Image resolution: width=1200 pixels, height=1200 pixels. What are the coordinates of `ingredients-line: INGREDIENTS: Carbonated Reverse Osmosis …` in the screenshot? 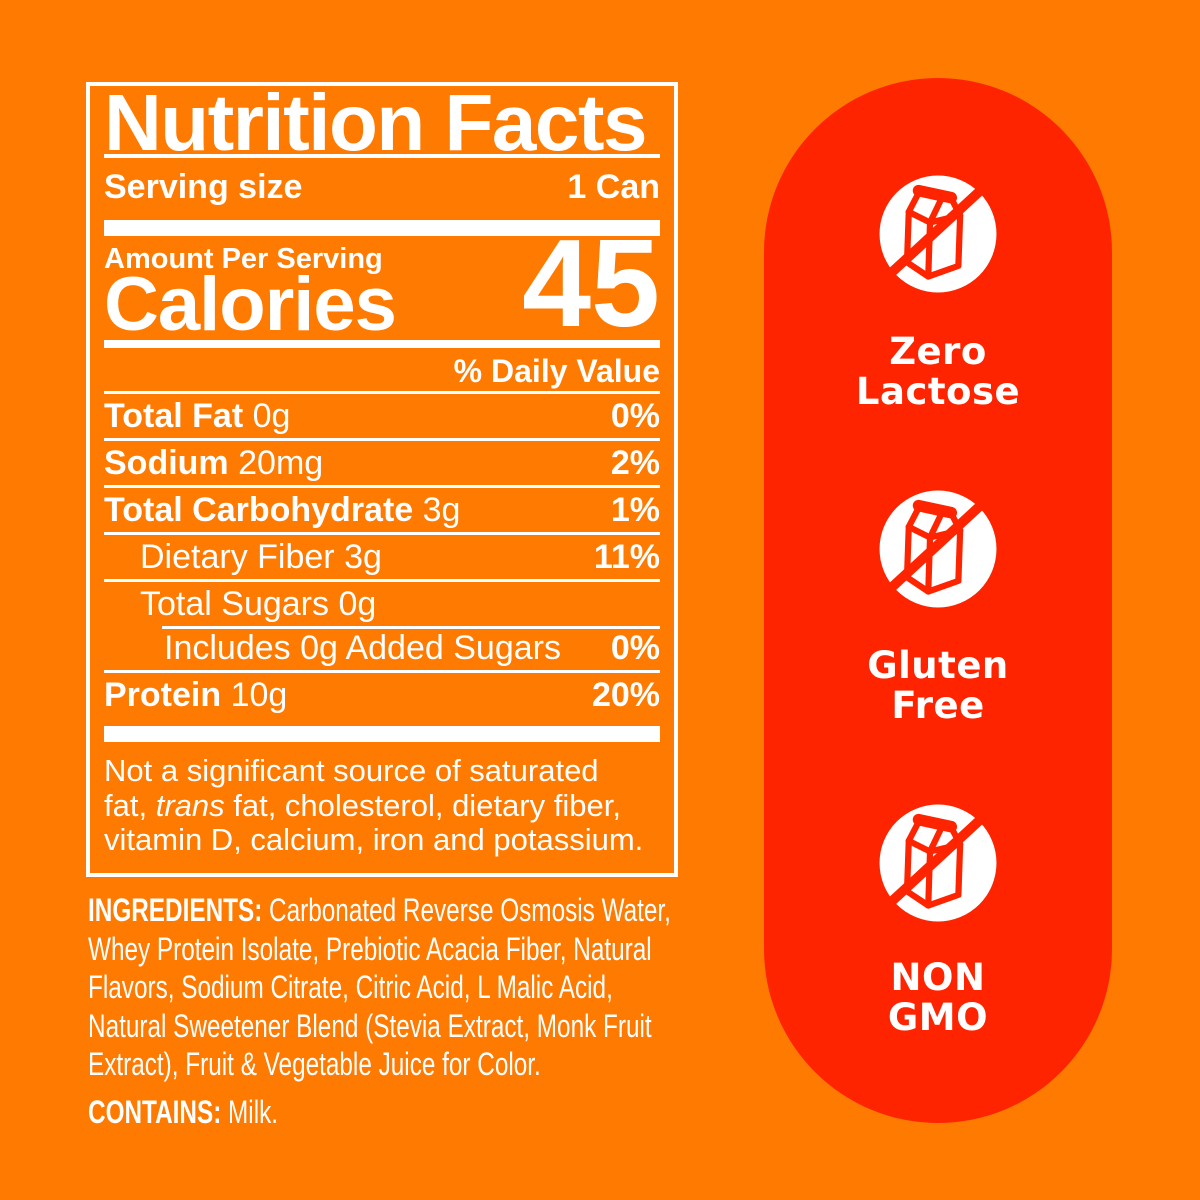 It's located at (379, 910).